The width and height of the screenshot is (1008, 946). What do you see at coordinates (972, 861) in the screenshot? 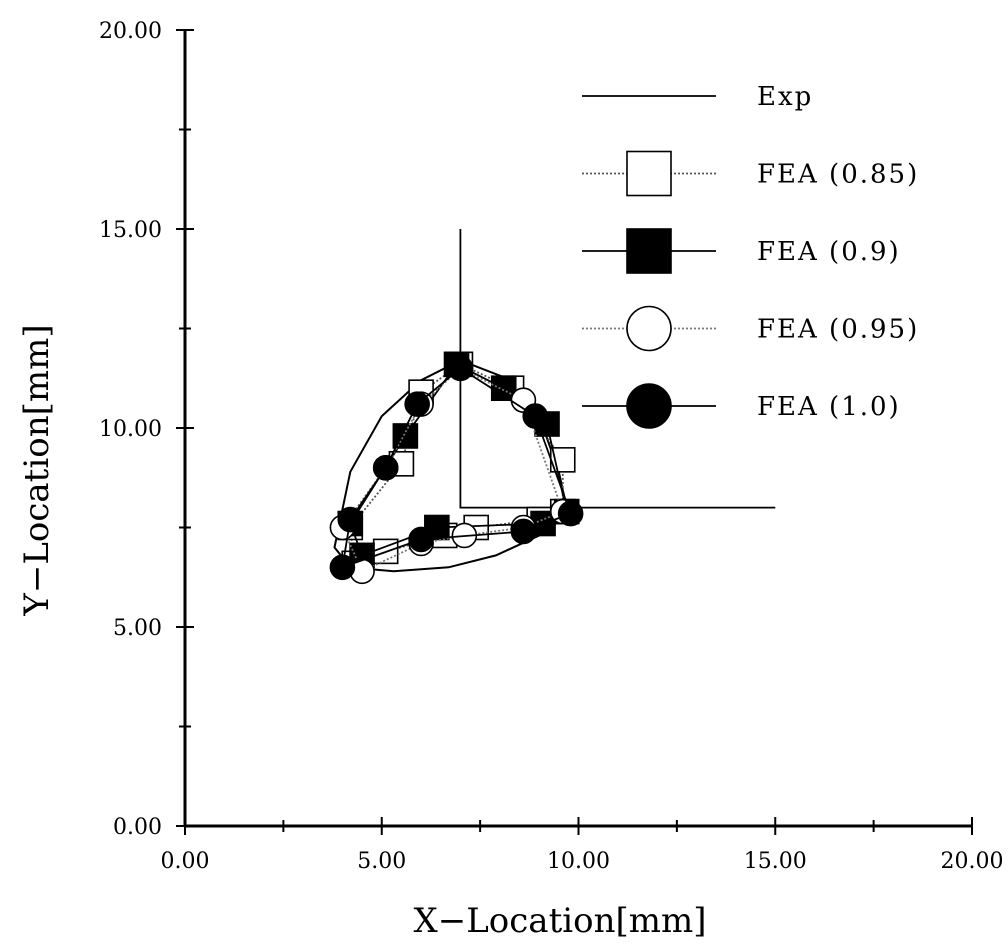
I see `x-tick-label: 20.00` at bounding box center [972, 861].